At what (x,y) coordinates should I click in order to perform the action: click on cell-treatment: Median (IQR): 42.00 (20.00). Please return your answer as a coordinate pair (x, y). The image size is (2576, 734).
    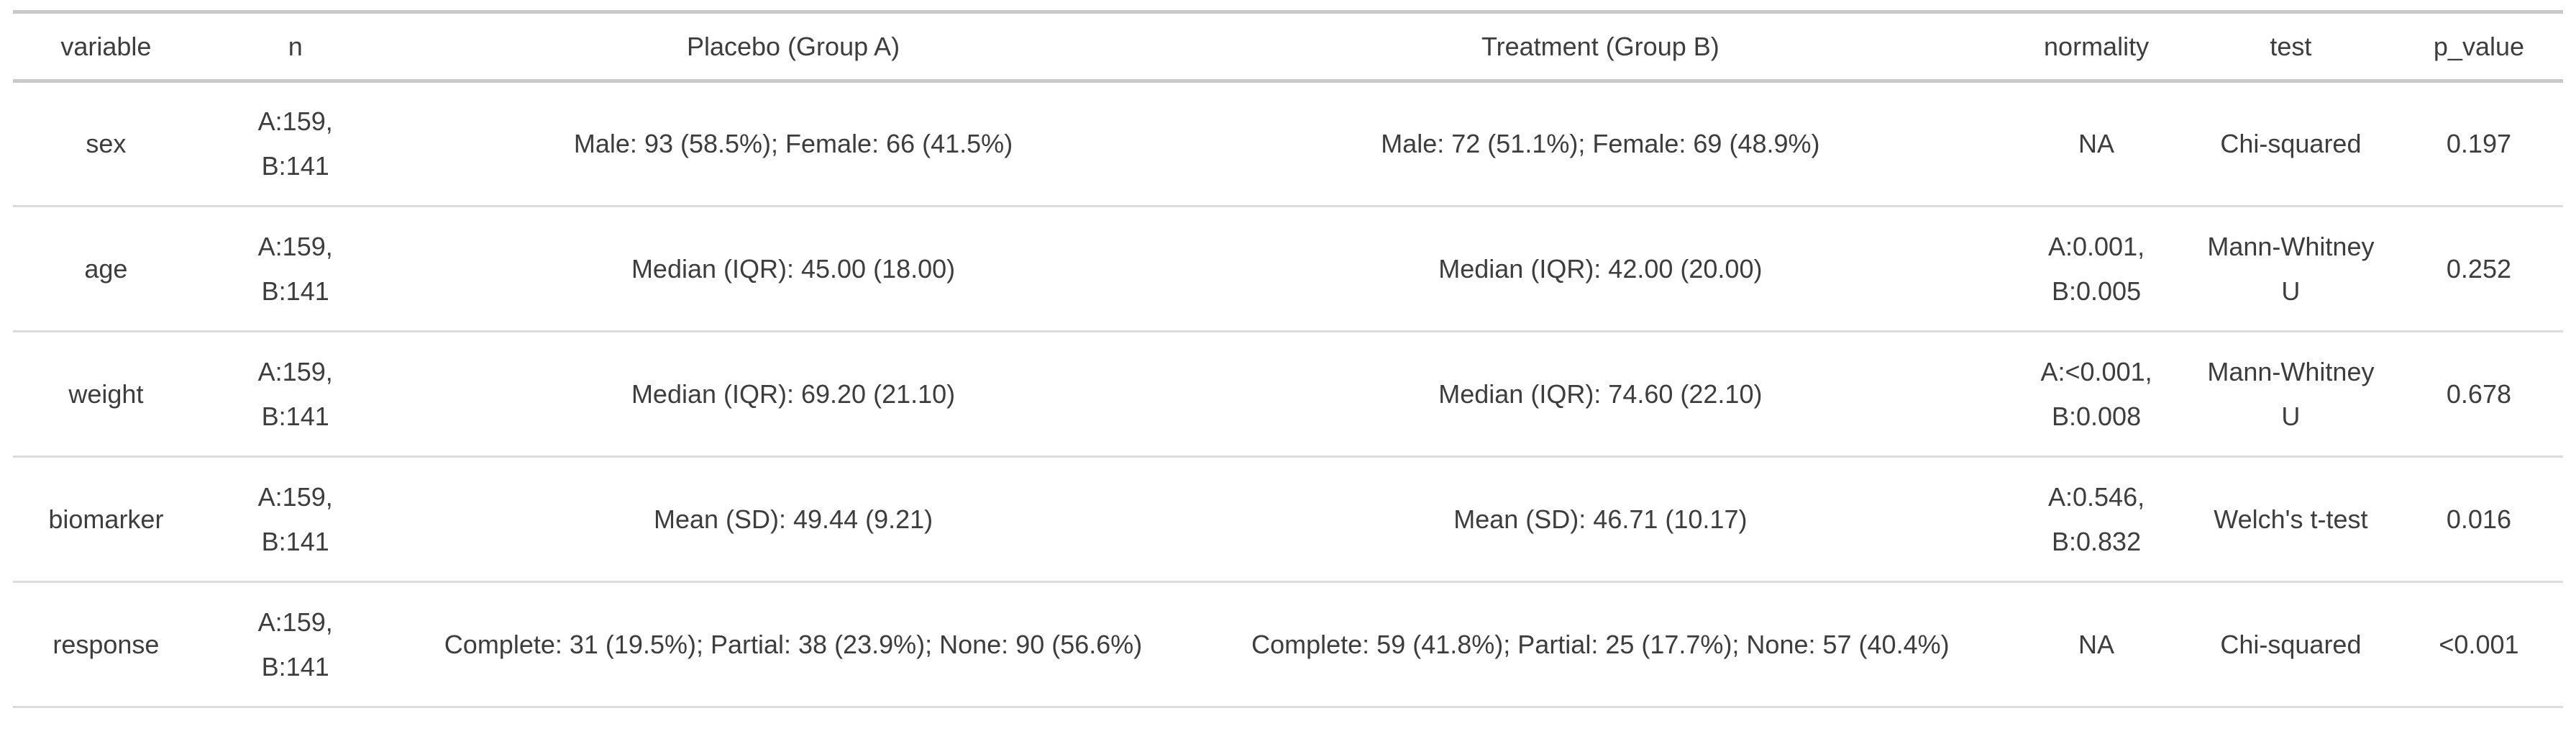
    Looking at the image, I should click on (1600, 268).